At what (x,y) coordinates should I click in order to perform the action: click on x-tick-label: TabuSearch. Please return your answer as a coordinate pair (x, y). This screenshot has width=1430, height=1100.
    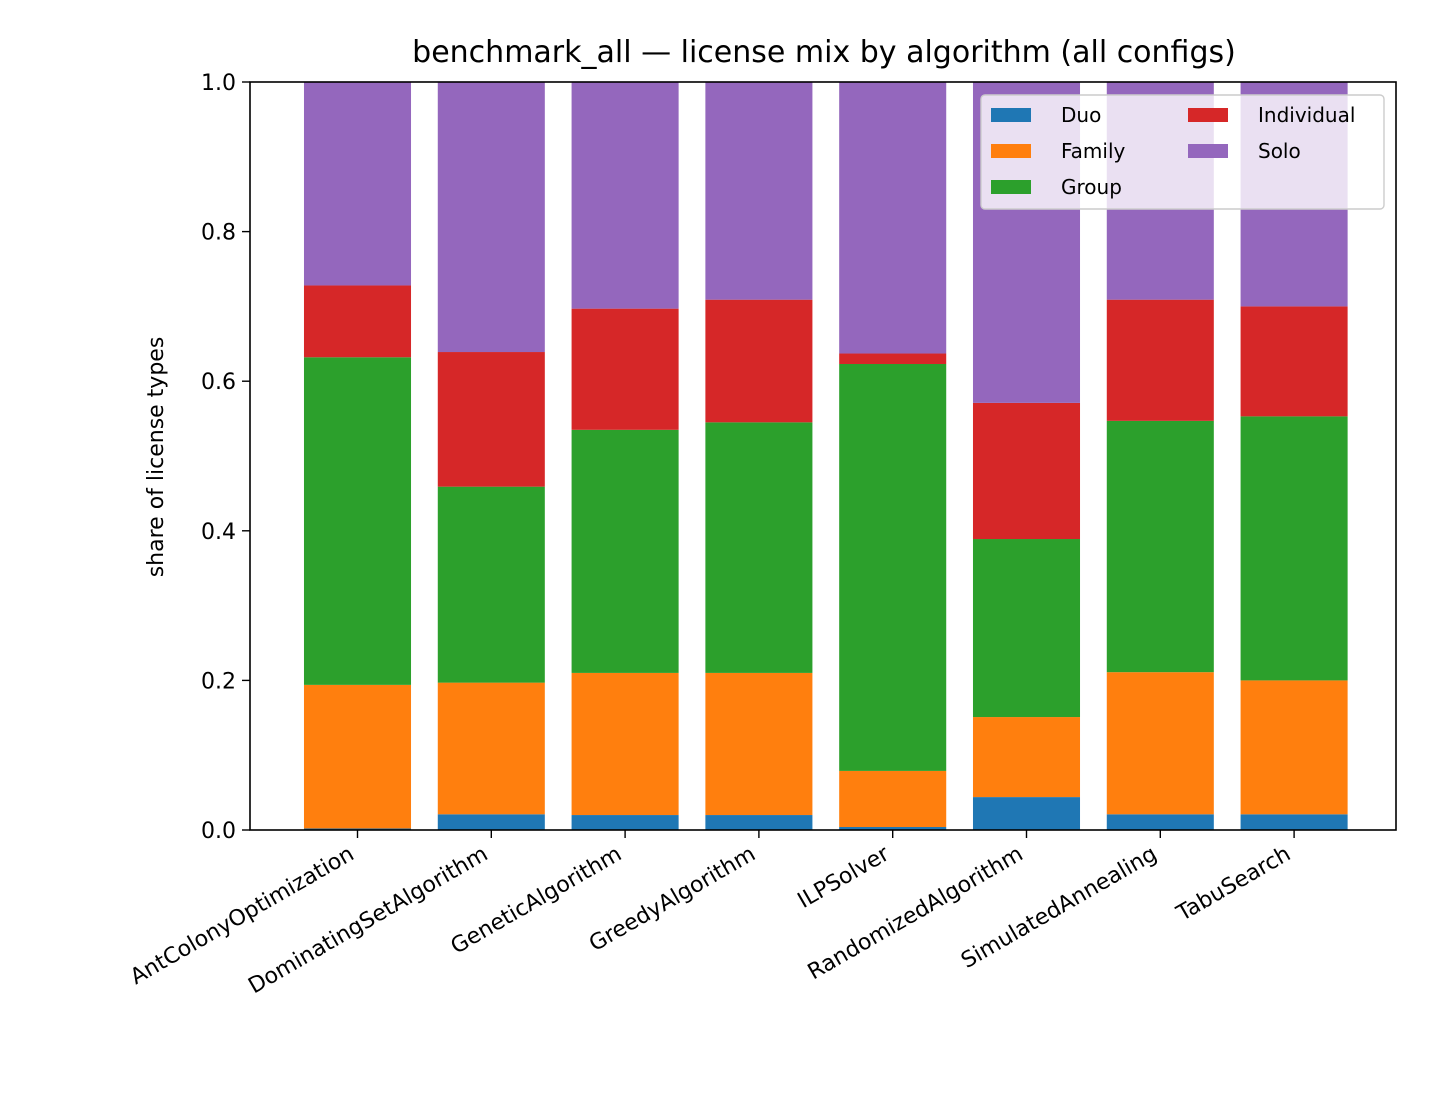
    Looking at the image, I should click on (1233, 885).